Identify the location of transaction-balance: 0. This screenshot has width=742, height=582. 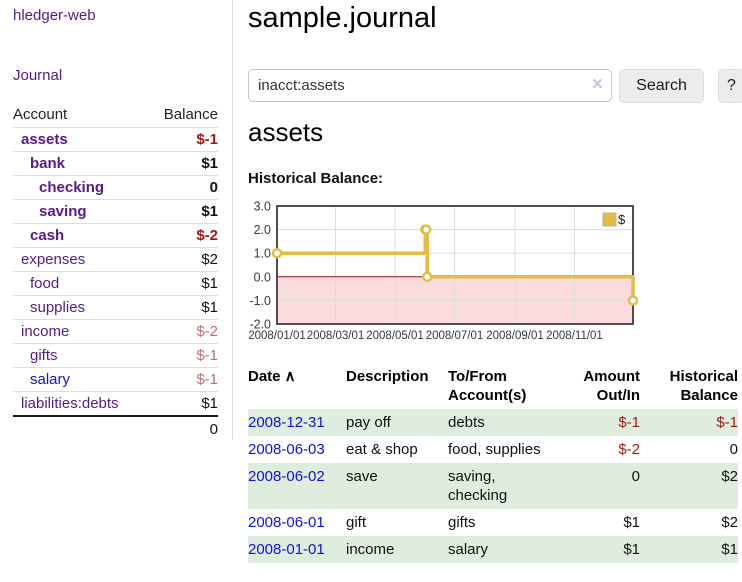
(733, 449).